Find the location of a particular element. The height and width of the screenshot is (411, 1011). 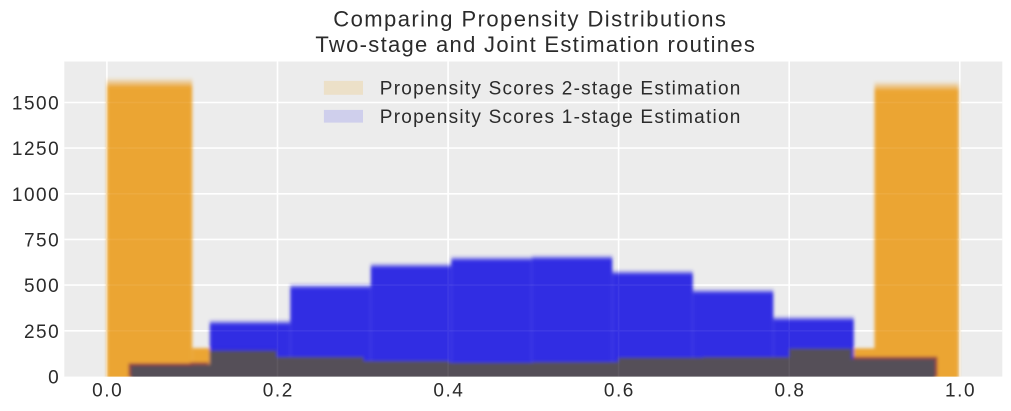

svg-text:Propensity Scores 2-stage Esti: Propensity Scores 2-stage Estimation is located at coordinates (561, 89).